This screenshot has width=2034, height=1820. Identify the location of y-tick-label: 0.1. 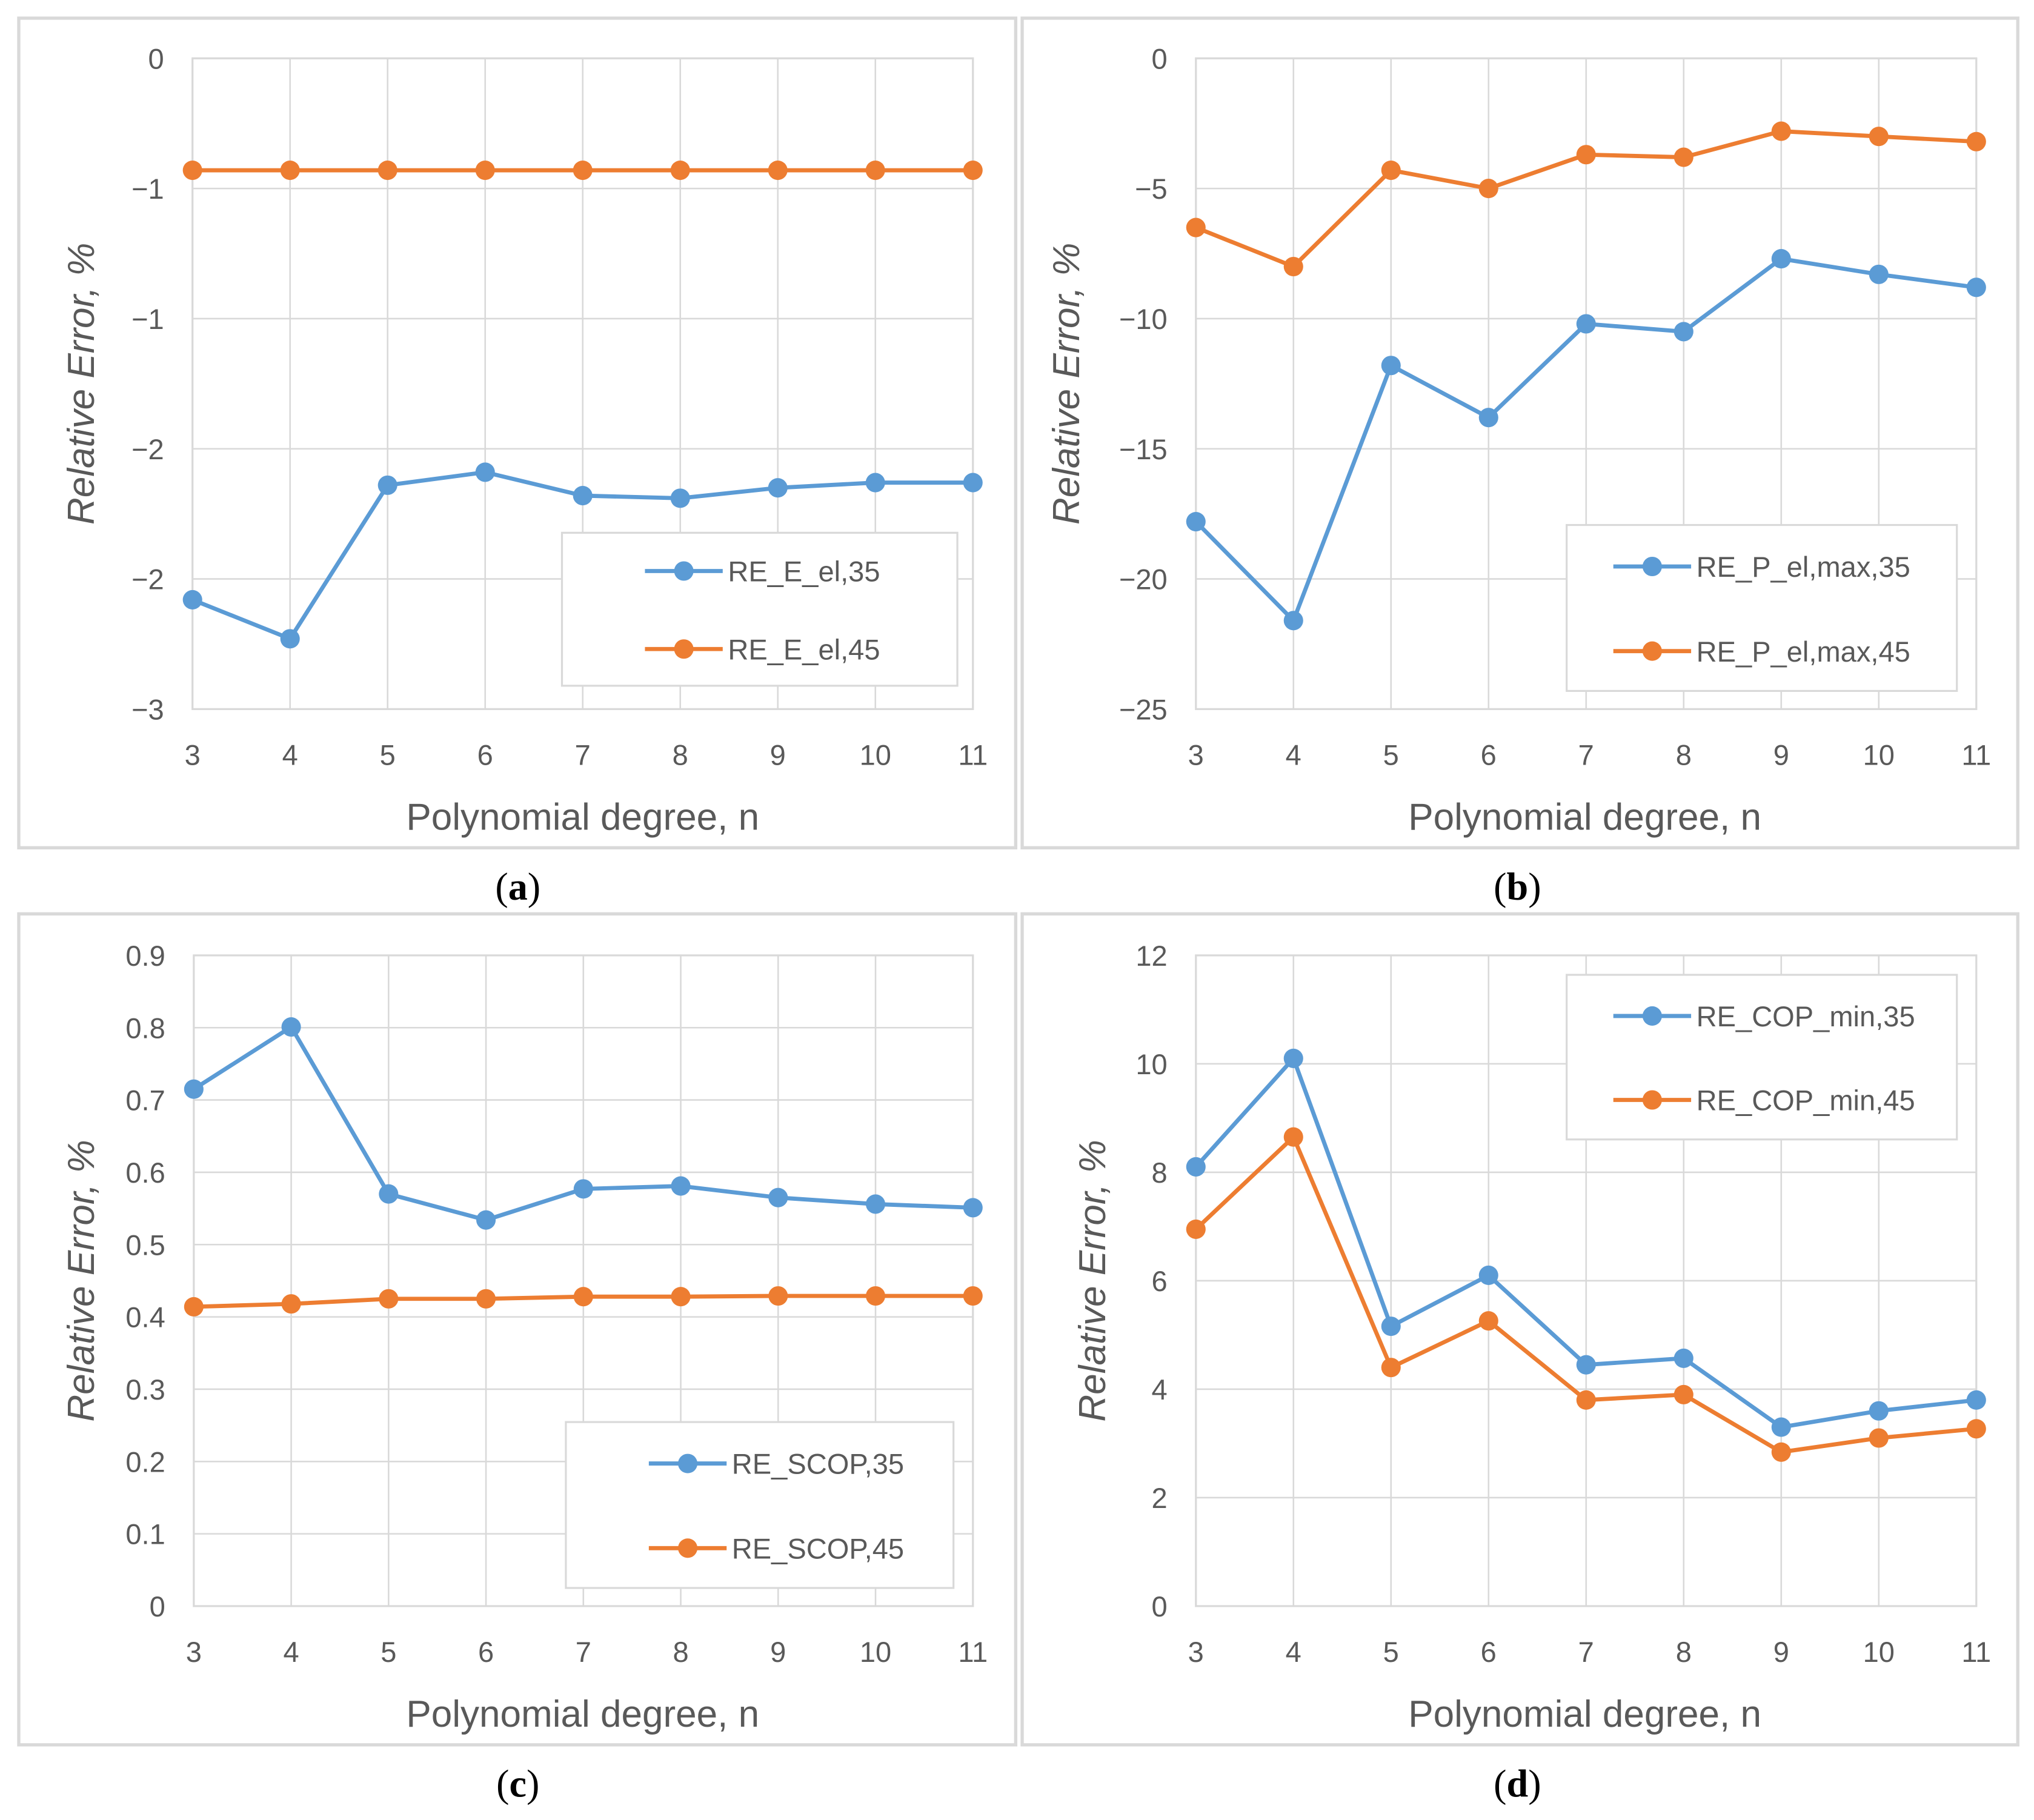
(145, 1534).